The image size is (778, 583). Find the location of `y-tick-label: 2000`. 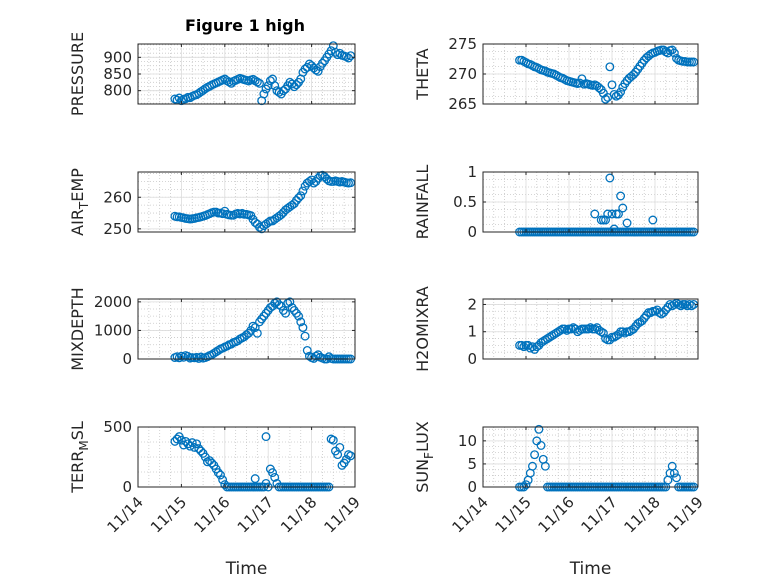

y-tick-label: 2000 is located at coordinates (113, 302).